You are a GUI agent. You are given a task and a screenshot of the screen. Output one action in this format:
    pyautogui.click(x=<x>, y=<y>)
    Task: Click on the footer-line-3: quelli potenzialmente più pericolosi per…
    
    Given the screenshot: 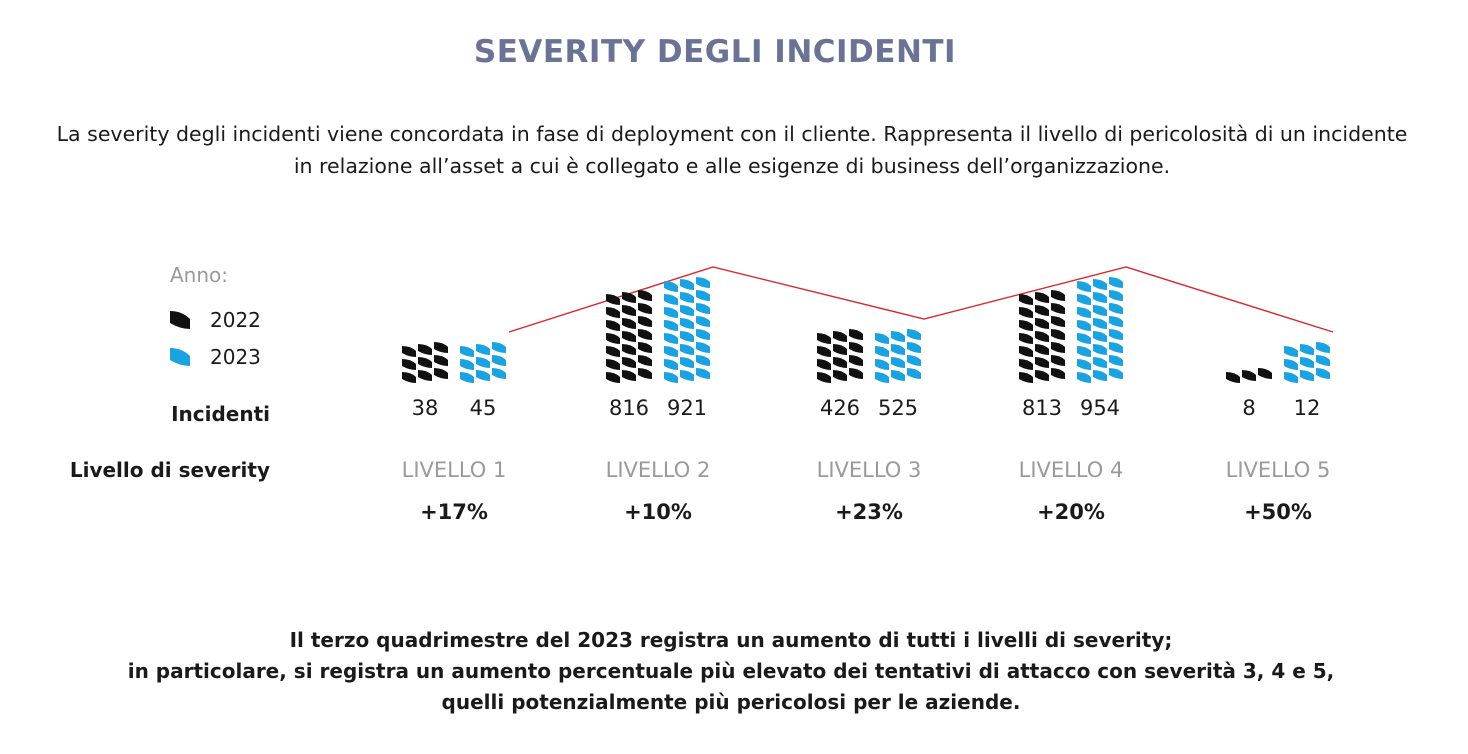 What is the action you would take?
    pyautogui.click(x=731, y=702)
    